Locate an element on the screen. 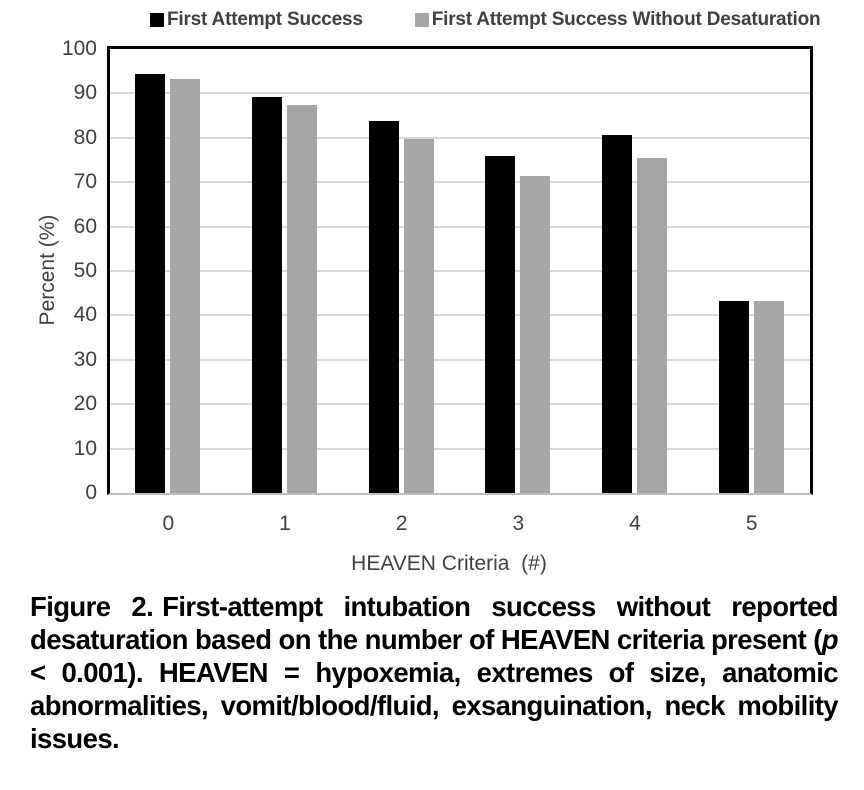 This screenshot has height=790, width=864. y-tick-label-10: 10 is located at coordinates (85, 448).